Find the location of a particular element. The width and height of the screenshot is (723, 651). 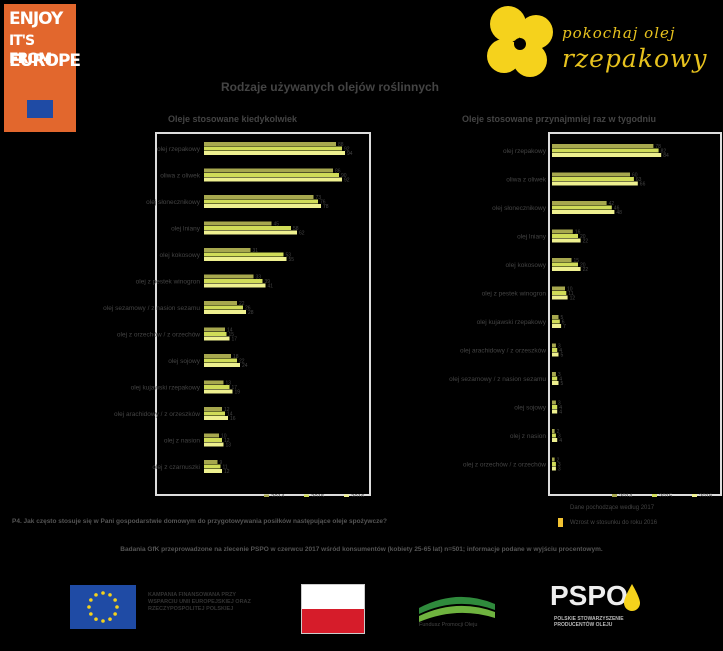

fund-logo: Fundusz Promocji Oleju is located at coordinates (457, 608).